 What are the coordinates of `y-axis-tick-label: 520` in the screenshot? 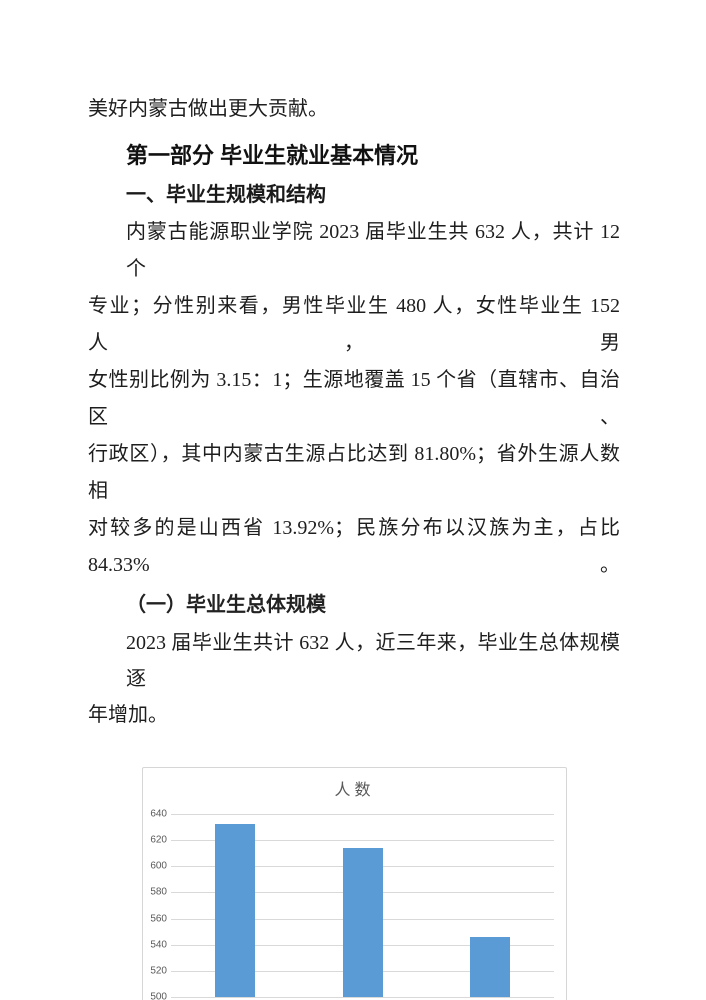 It's located at (158, 971).